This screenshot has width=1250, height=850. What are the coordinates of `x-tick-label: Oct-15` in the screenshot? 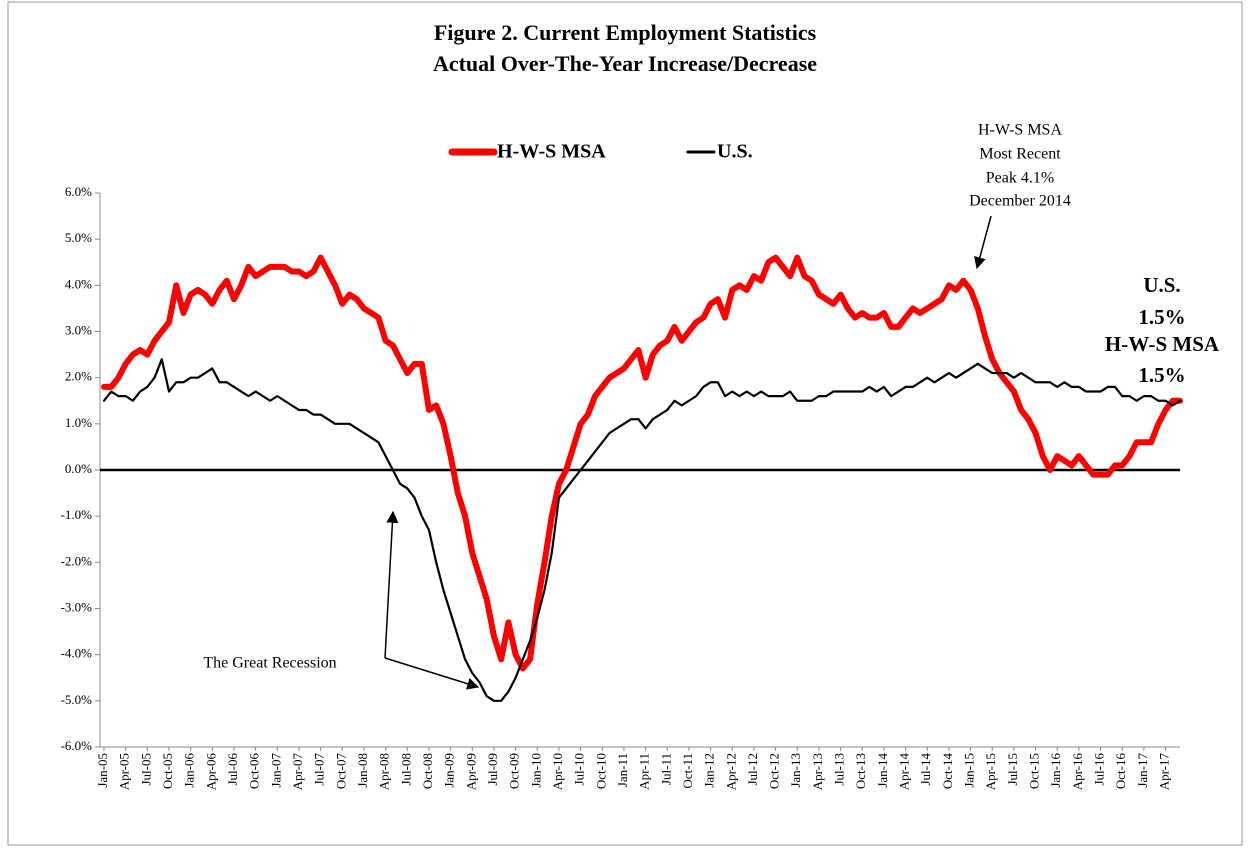 It's located at (1034, 771).